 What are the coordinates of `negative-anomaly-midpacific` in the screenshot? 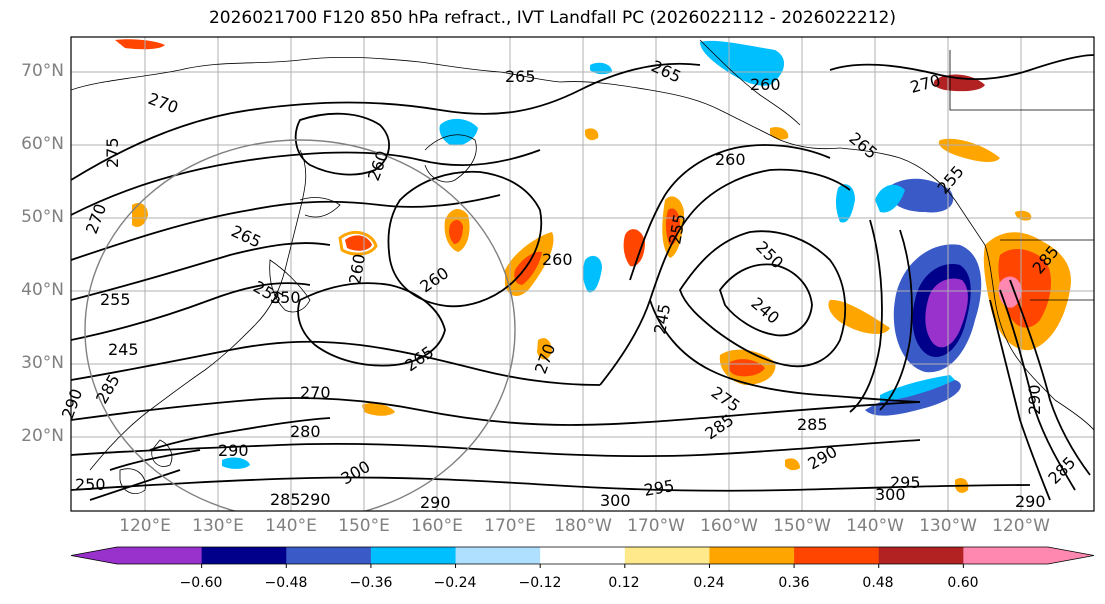 It's located at (592, 274).